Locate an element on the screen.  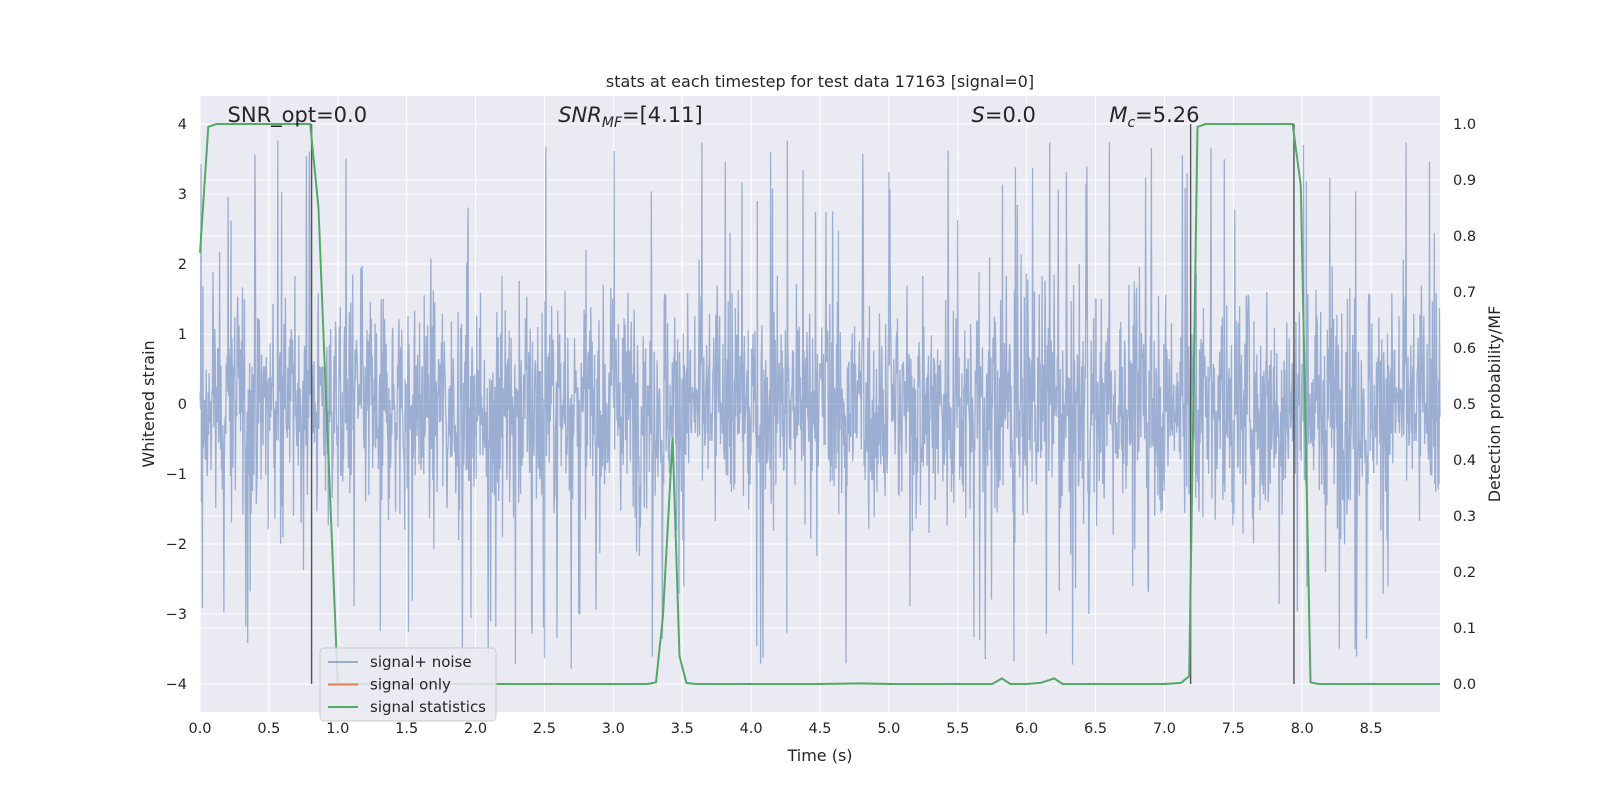
legend-label: signal+ noise is located at coordinates (421, 662).